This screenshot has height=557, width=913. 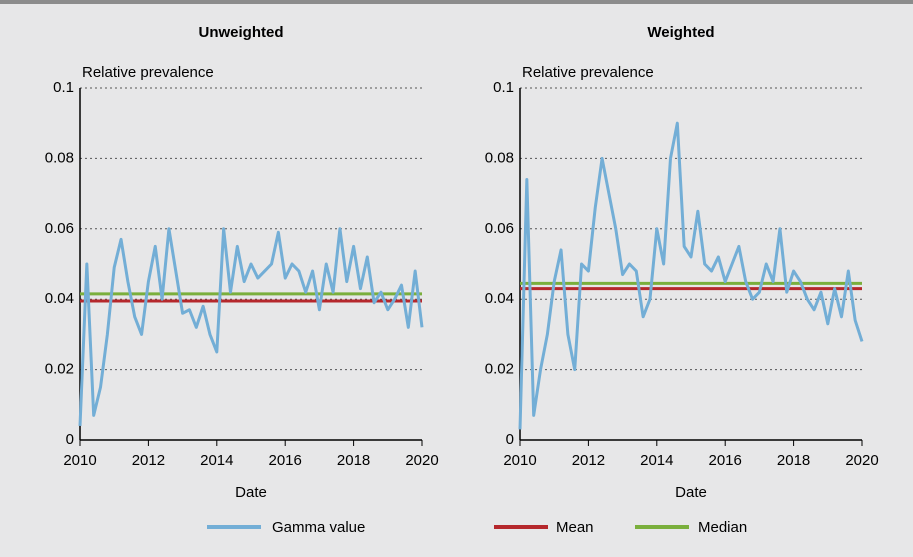 What do you see at coordinates (680, 32) in the screenshot?
I see `chart-title: Weighted` at bounding box center [680, 32].